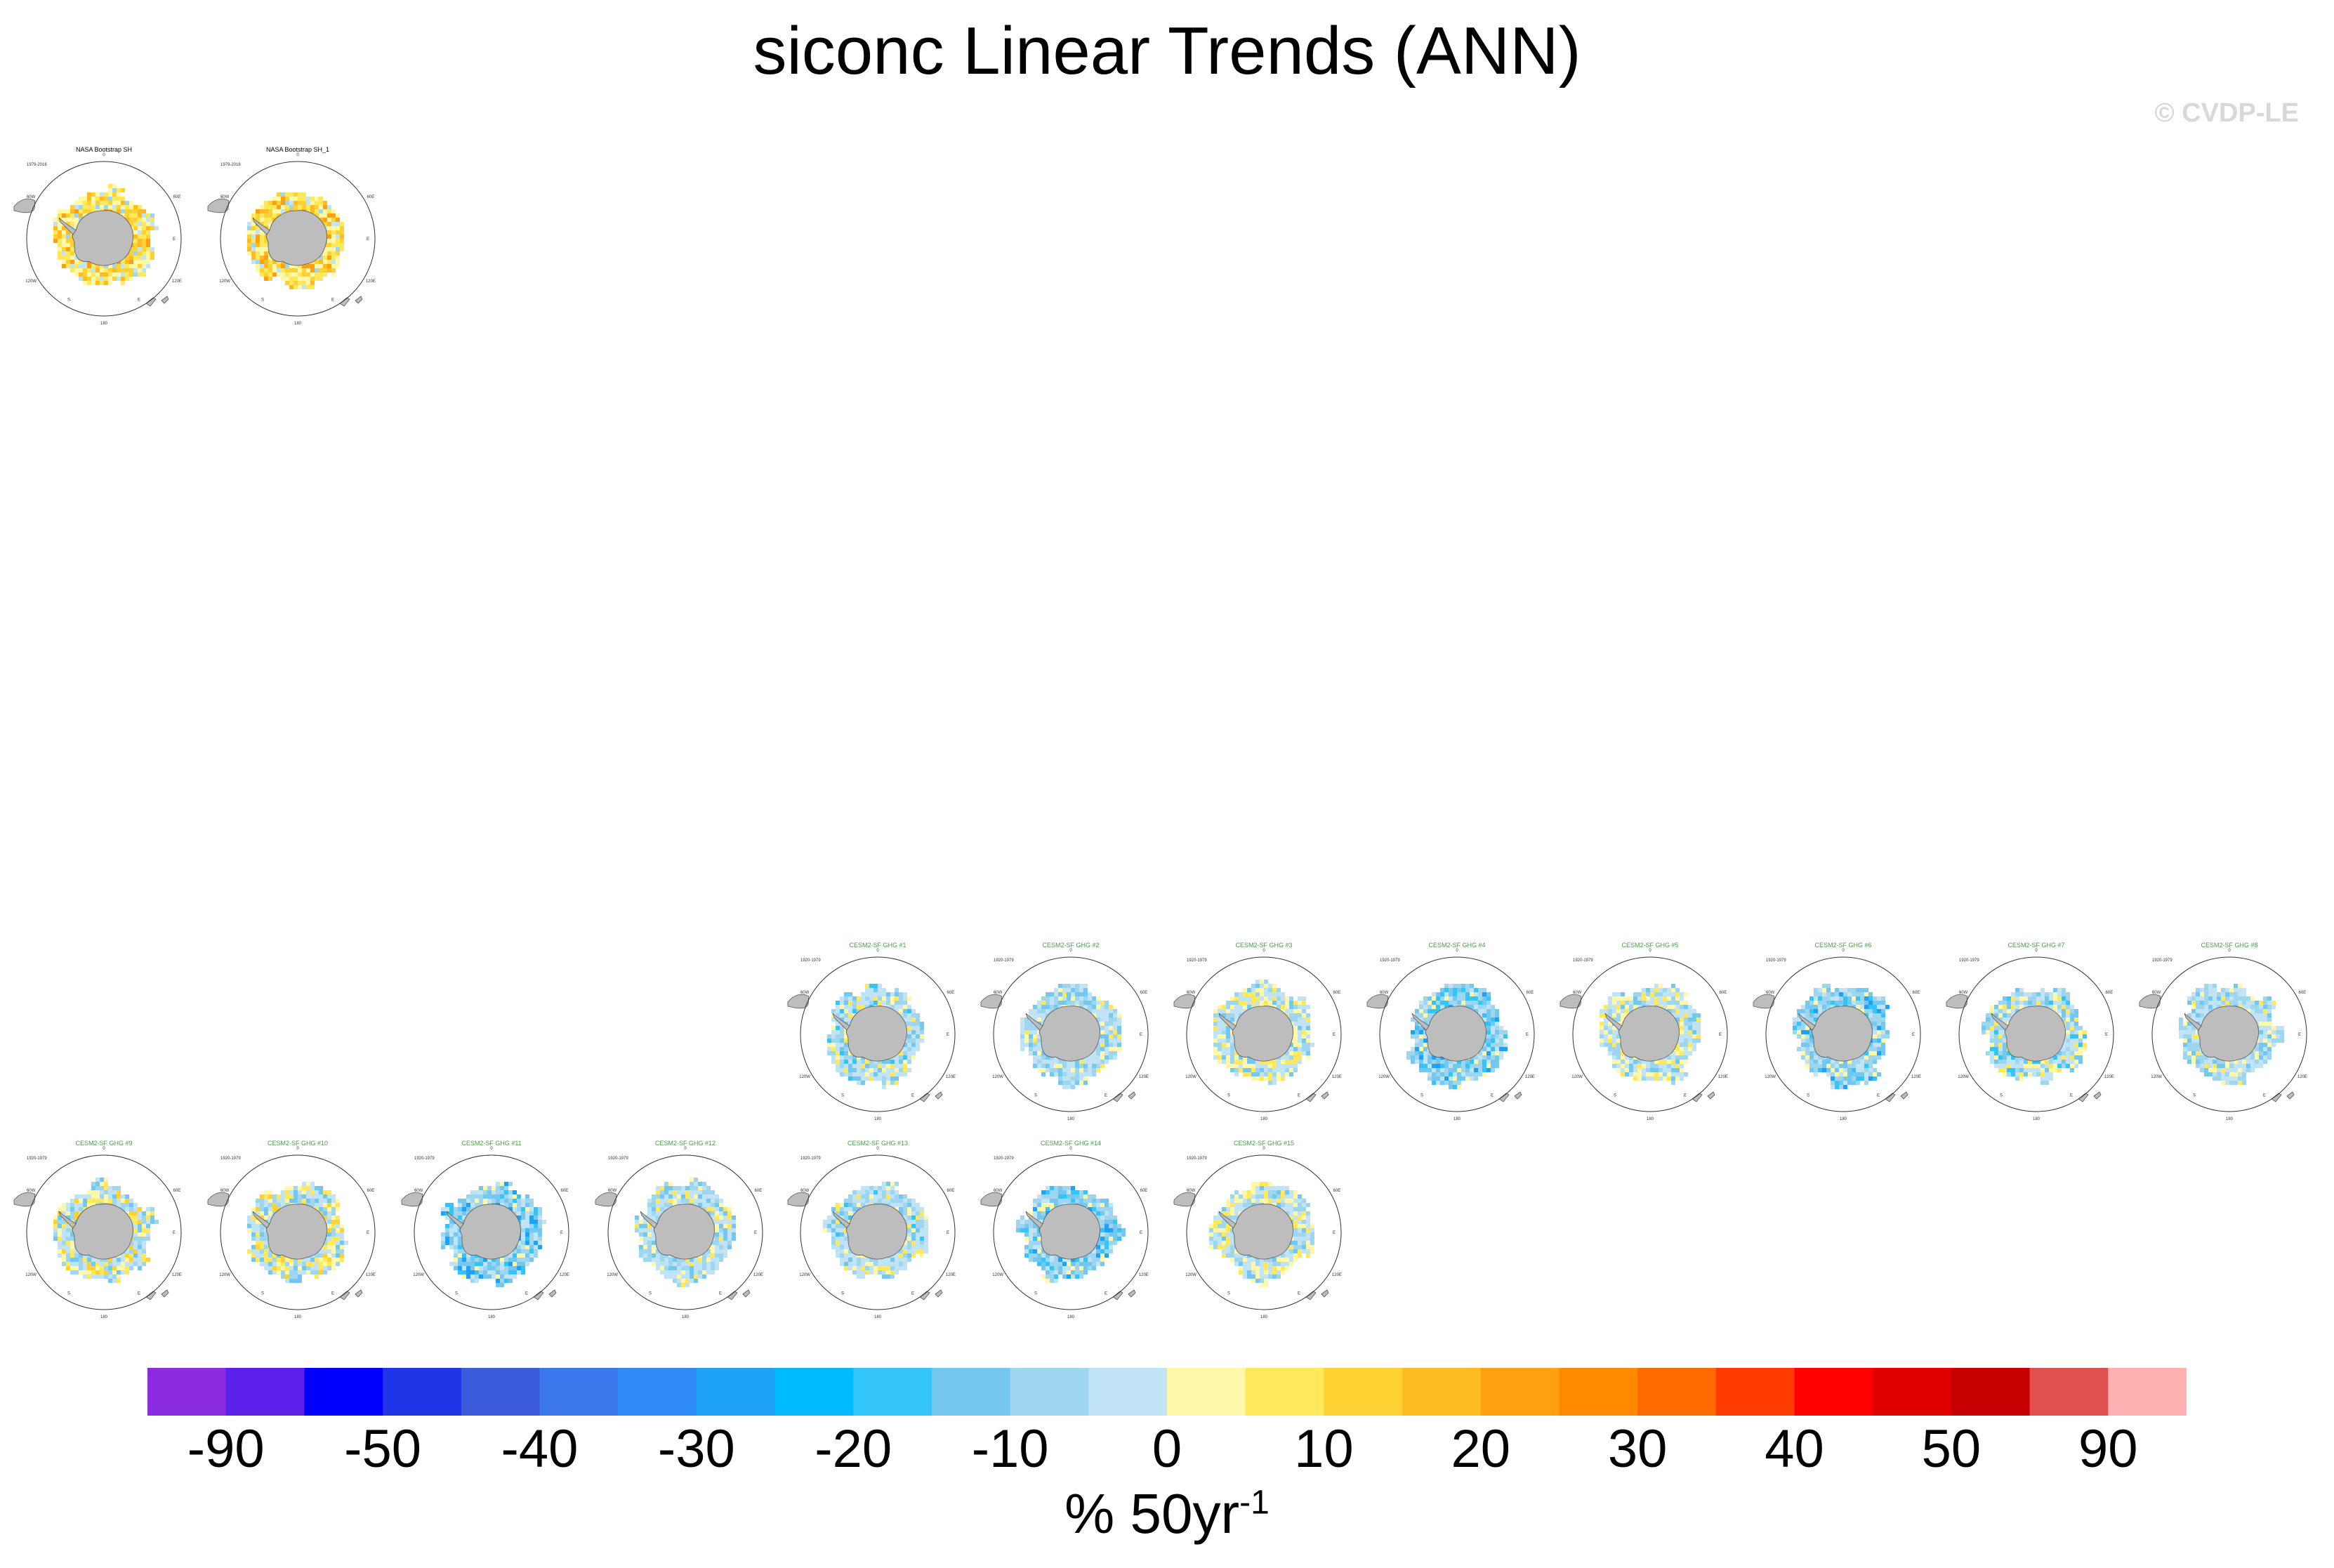 The image size is (2334, 1568). What do you see at coordinates (1263, 945) in the screenshot?
I see `panel-title: CESM2-SF GHG #3` at bounding box center [1263, 945].